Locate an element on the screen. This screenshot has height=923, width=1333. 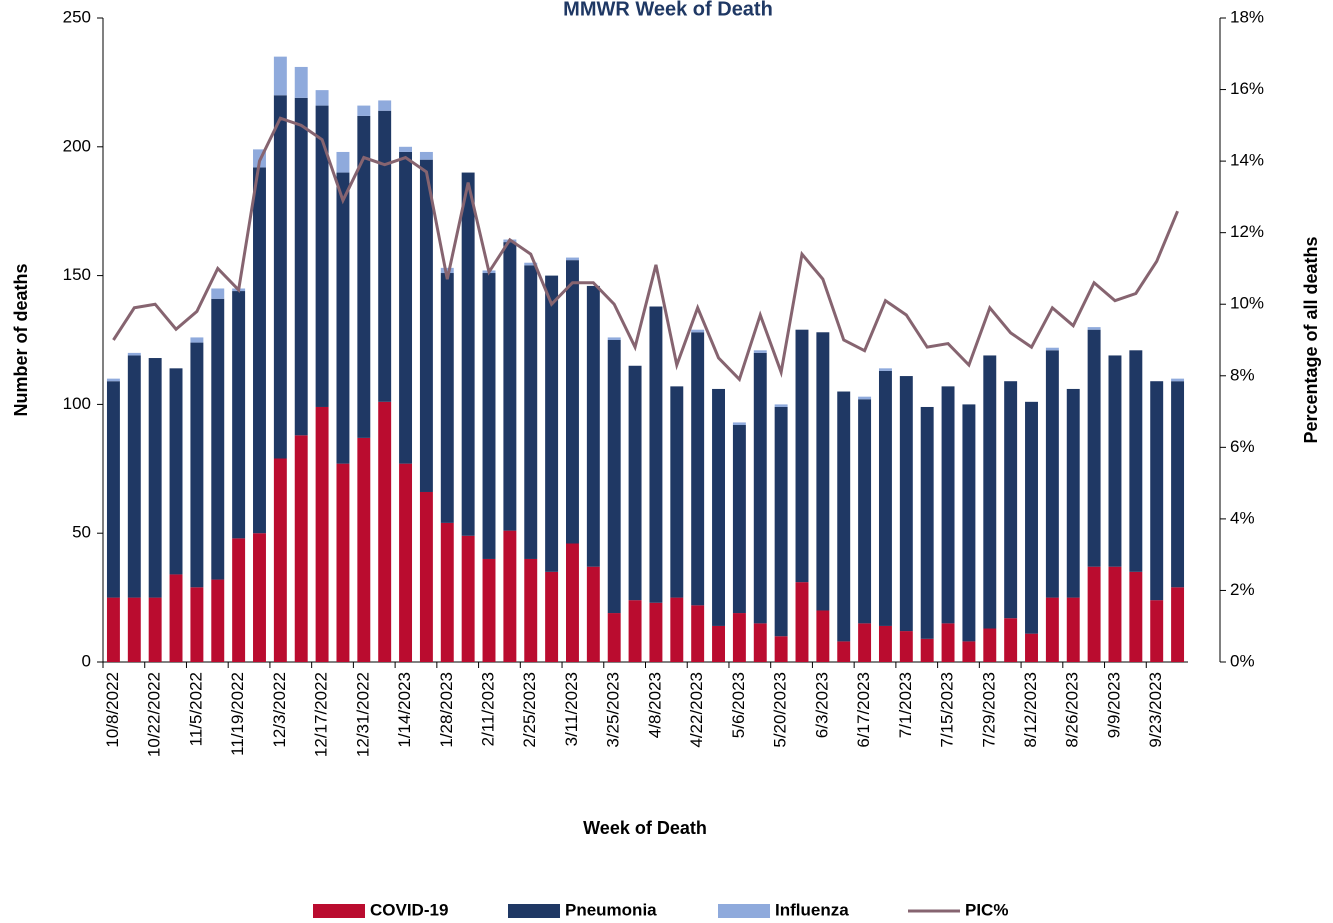
x-tick-label: 11/19/2022 is located at coordinates (237, 714).